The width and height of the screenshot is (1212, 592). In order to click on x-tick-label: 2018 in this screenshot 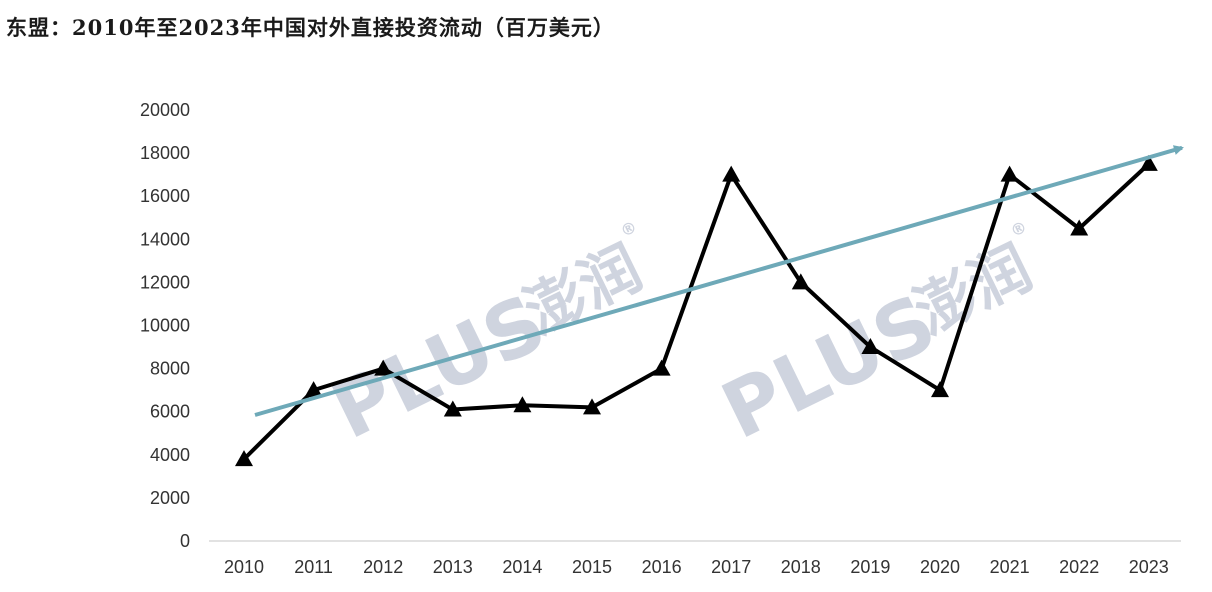, I will do `click(801, 567)`.